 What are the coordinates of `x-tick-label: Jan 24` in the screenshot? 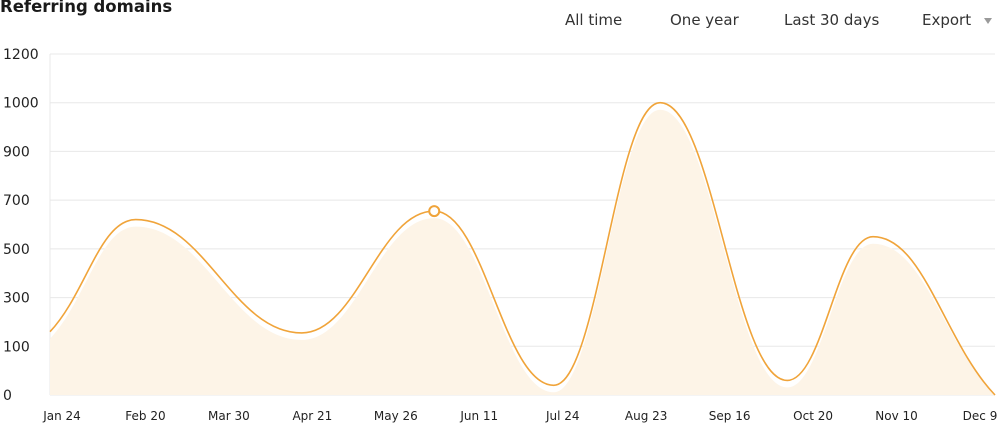 It's located at (61, 416).